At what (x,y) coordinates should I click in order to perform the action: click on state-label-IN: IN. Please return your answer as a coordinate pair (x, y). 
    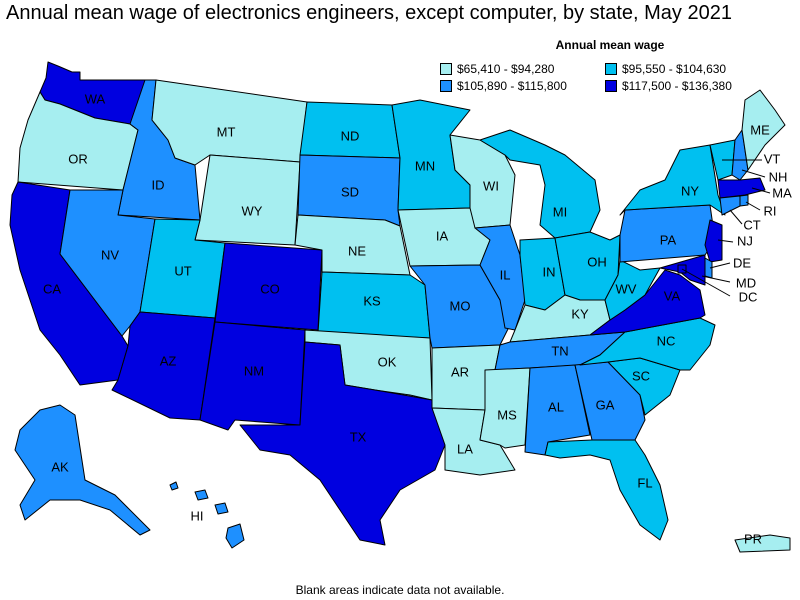
    Looking at the image, I should click on (549, 271).